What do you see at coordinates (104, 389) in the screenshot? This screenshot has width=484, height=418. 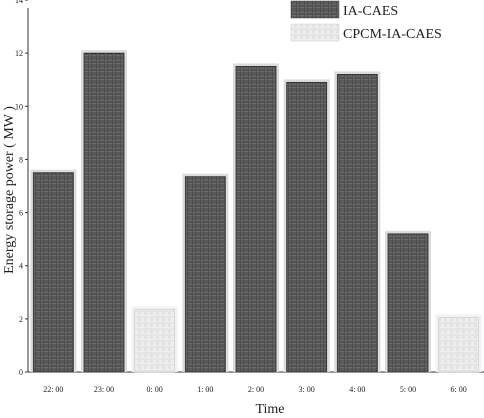 I see `x-tick-label: 23: 00` at bounding box center [104, 389].